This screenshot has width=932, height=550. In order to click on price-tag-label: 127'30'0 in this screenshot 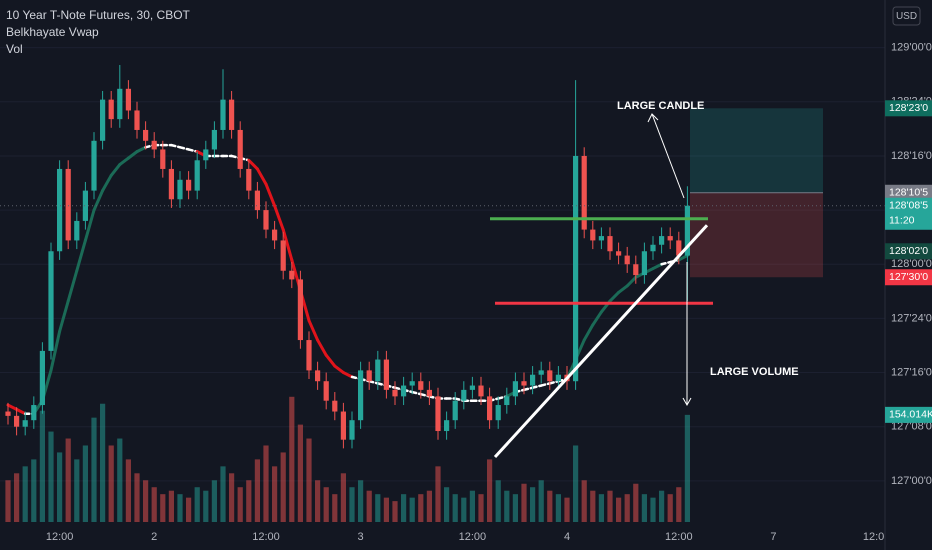, I will do `click(908, 277)`.